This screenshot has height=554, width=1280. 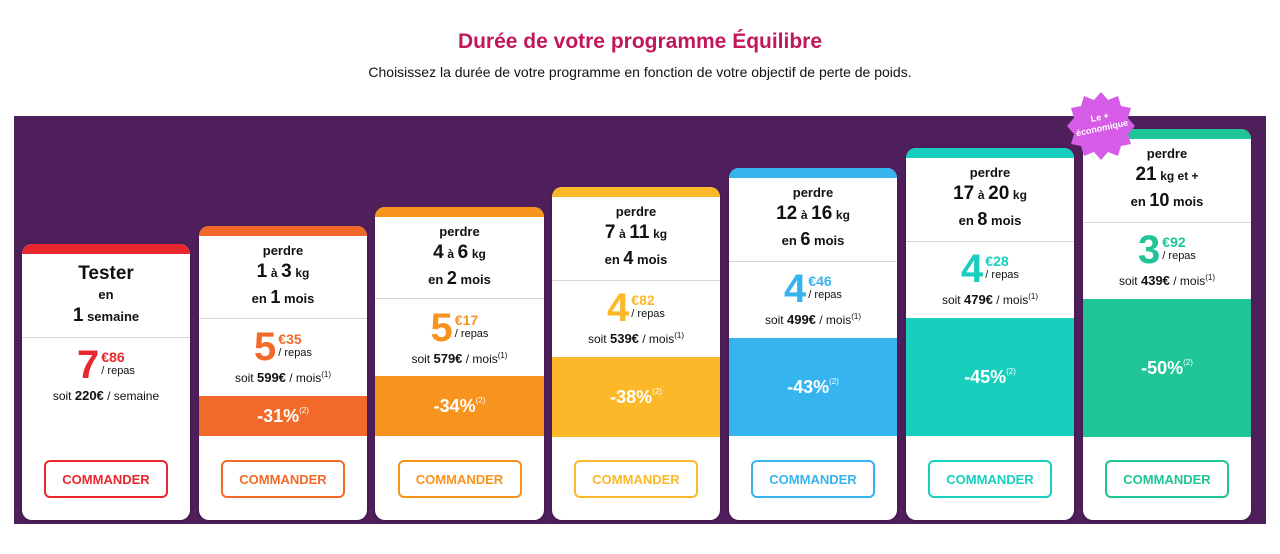 I want to click on plan-name: Tester, so click(x=106, y=273).